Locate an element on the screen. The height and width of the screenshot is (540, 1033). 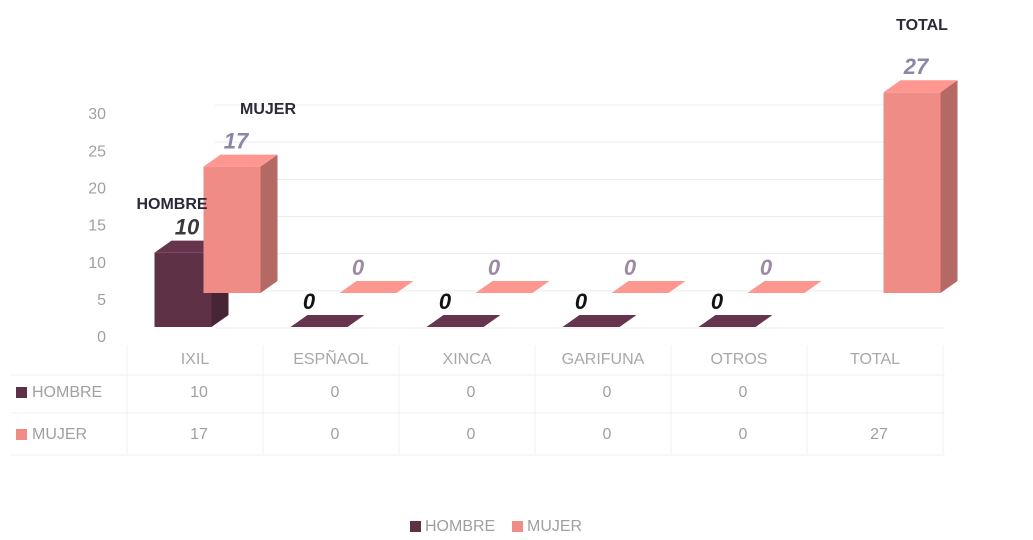
x-tick-label: GARIFUNA is located at coordinates (603, 359).